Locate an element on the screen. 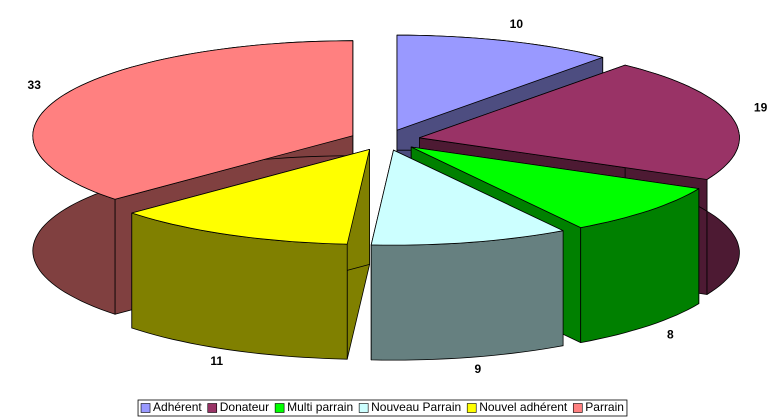 The image size is (771, 419). legend-label: Donateur is located at coordinates (244, 407).